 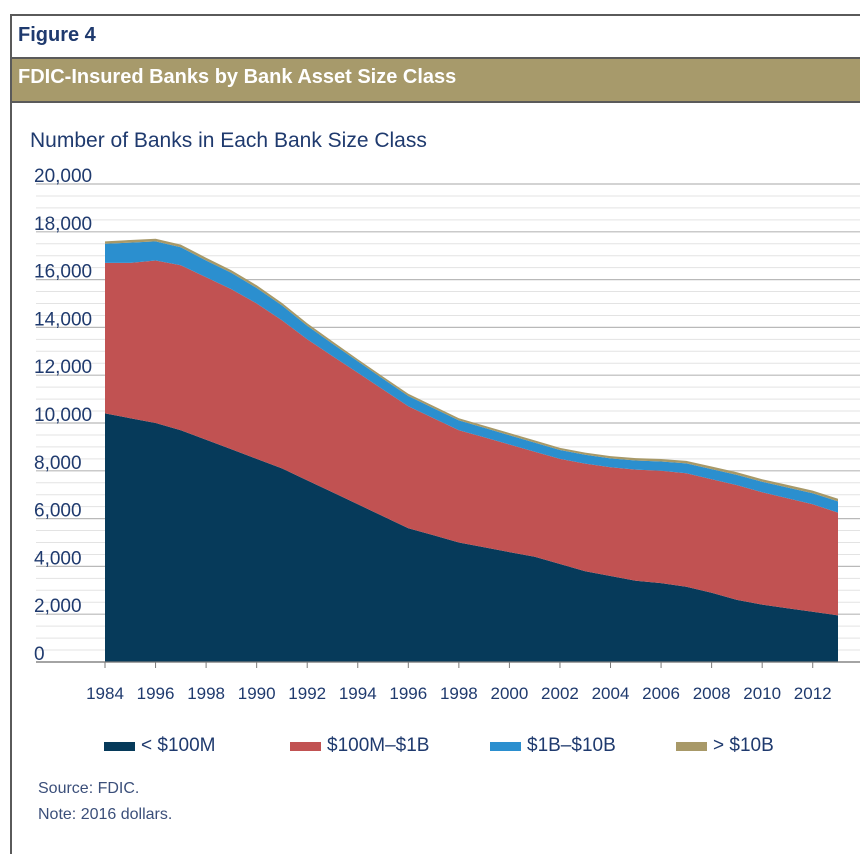 I want to click on x-tick-label: 2002, so click(x=560, y=693).